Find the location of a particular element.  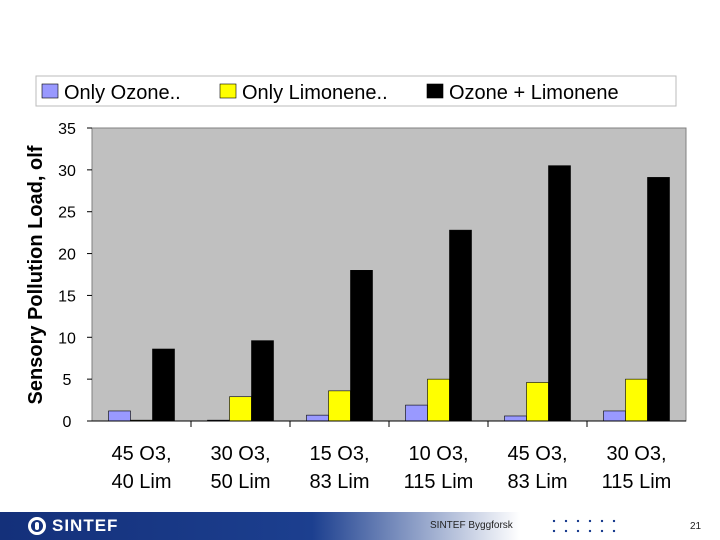

y-tick-label: 35 is located at coordinates (67, 129).